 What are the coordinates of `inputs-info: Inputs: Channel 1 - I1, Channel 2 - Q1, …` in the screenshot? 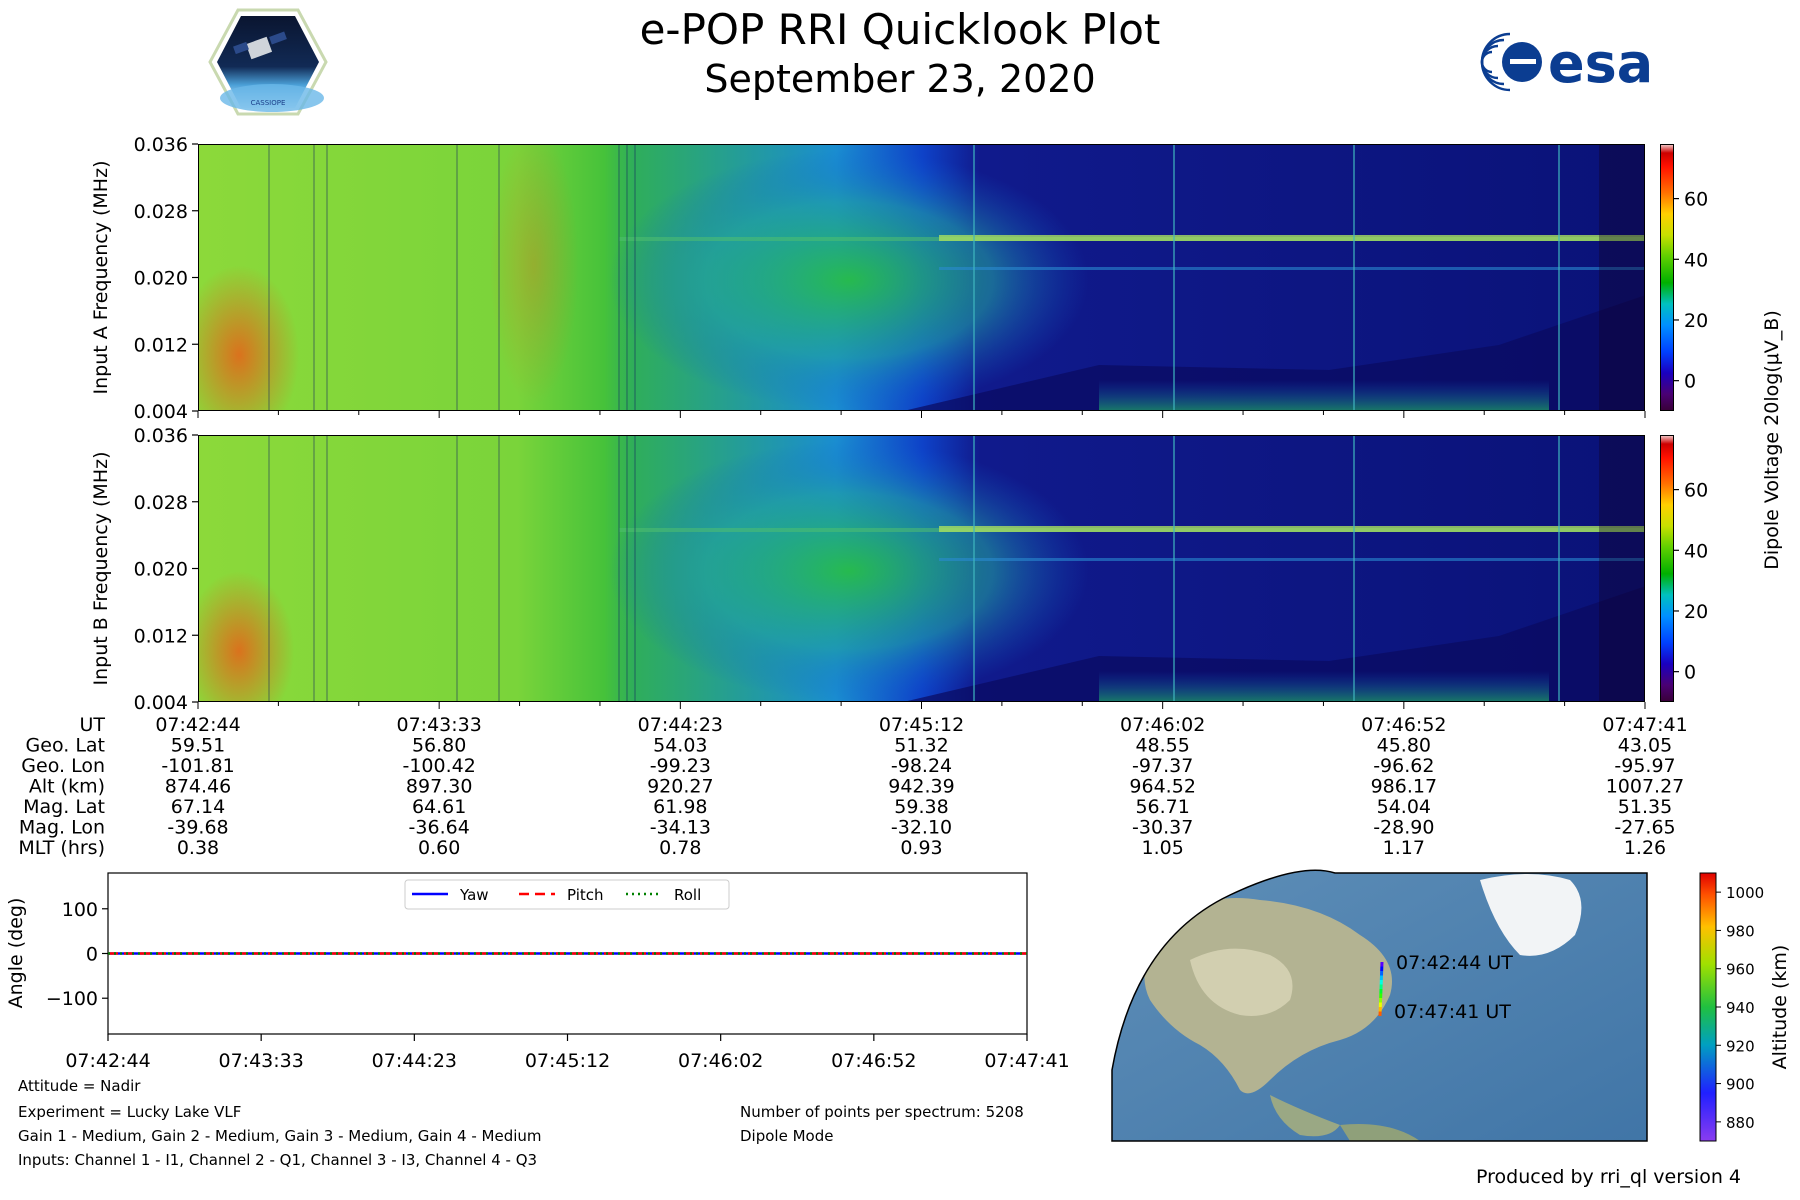 It's located at (278, 1160).